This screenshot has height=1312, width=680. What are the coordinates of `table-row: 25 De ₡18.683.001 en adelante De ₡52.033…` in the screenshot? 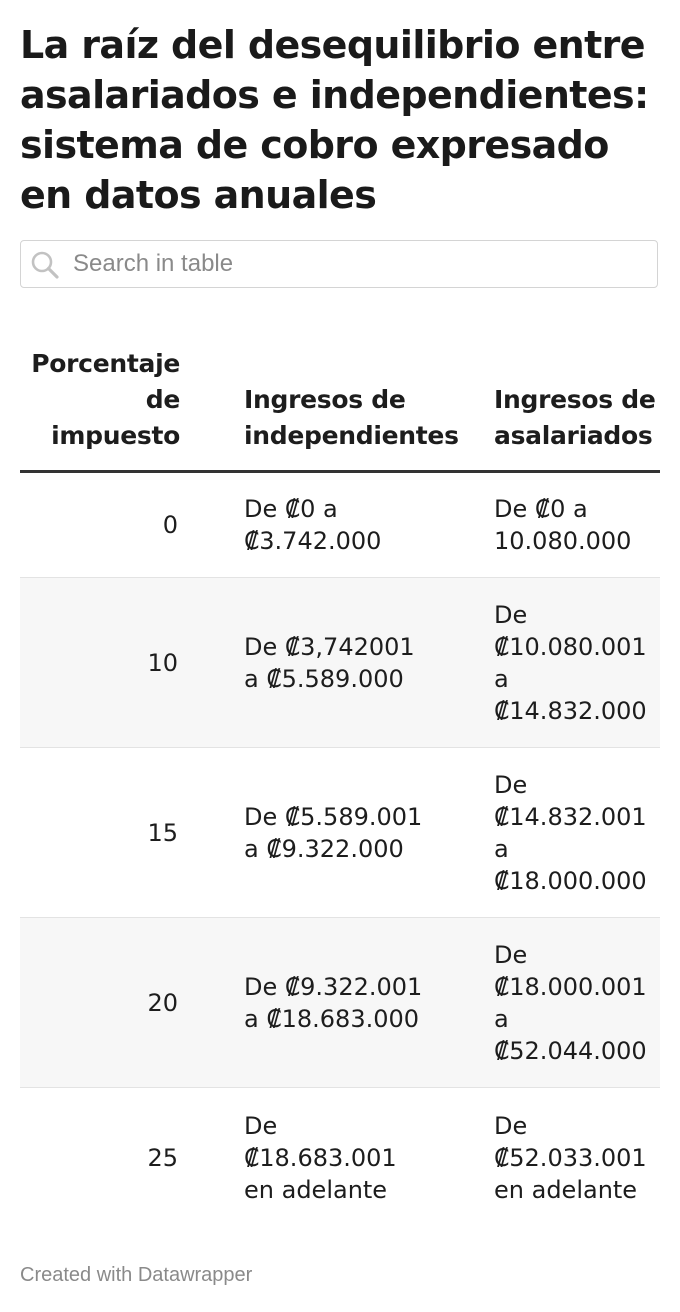 It's located at (340, 1158).